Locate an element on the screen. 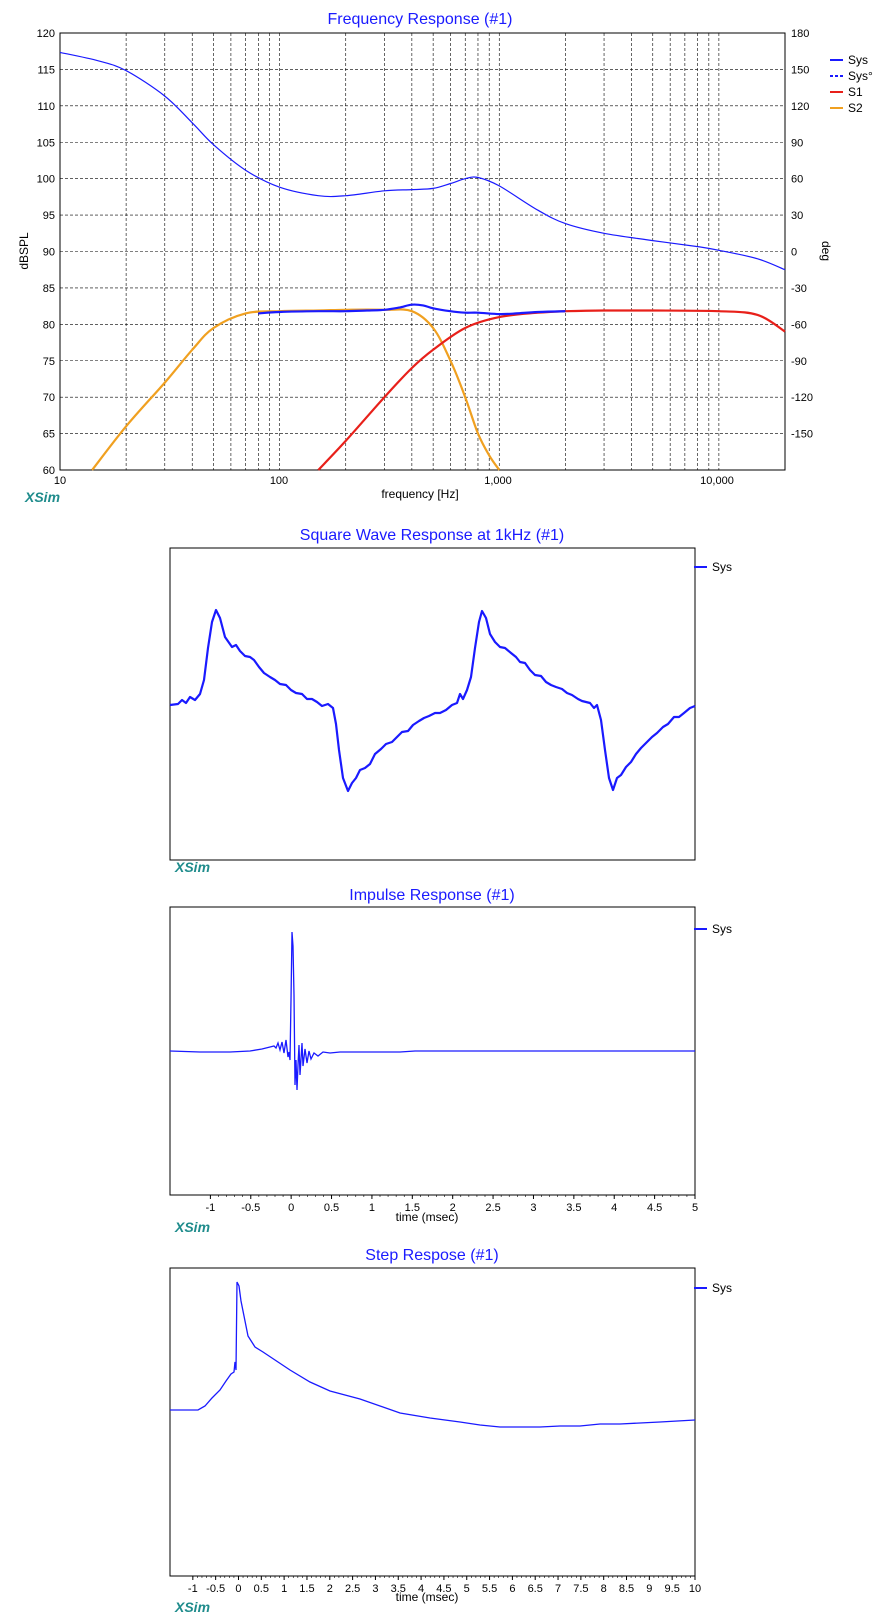 Image resolution: width=890 pixels, height=1615 pixels. fr-y-axis-label-left: dBSPL is located at coordinates (24, 251).